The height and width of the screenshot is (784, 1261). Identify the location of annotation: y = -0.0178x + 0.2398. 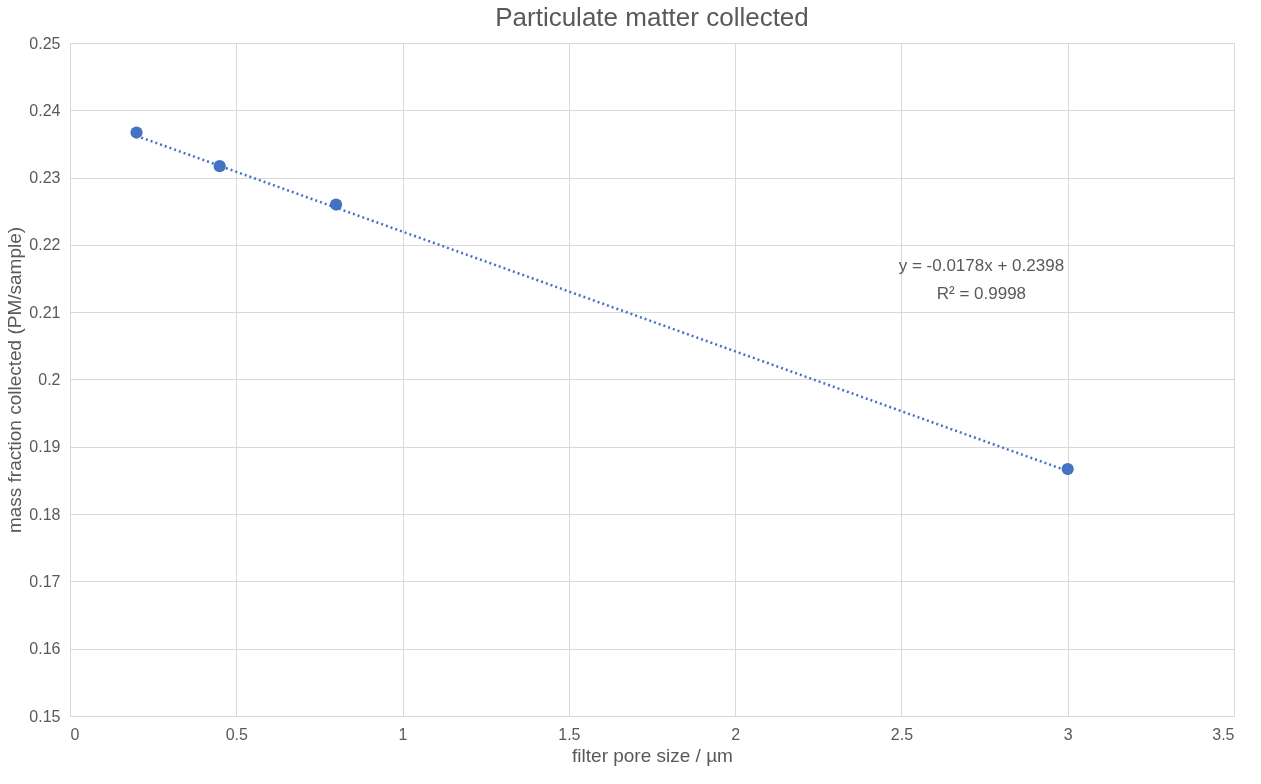
(981, 266).